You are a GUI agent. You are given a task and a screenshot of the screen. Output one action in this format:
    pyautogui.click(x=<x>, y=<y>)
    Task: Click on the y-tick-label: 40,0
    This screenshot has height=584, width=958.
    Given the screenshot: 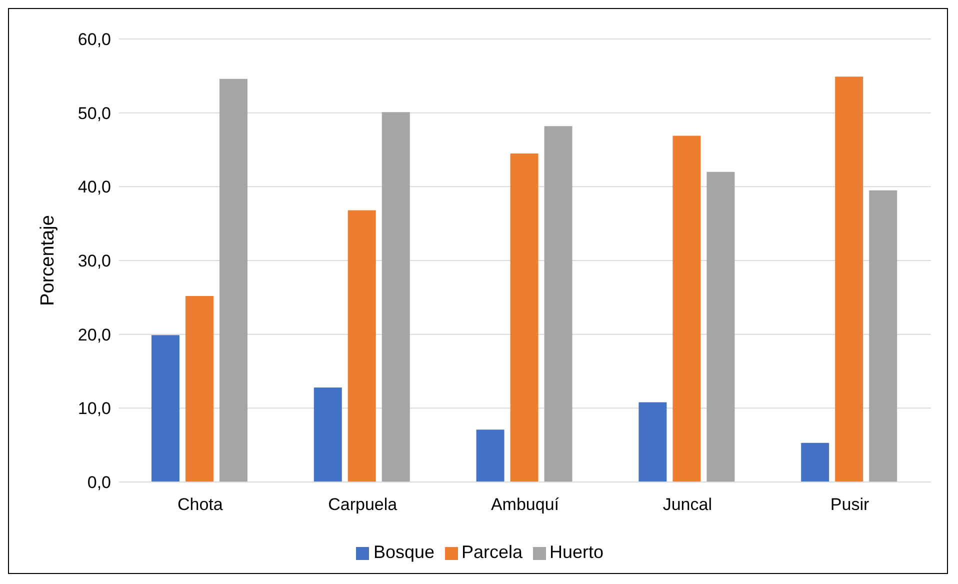 What is the action you would take?
    pyautogui.click(x=94, y=187)
    